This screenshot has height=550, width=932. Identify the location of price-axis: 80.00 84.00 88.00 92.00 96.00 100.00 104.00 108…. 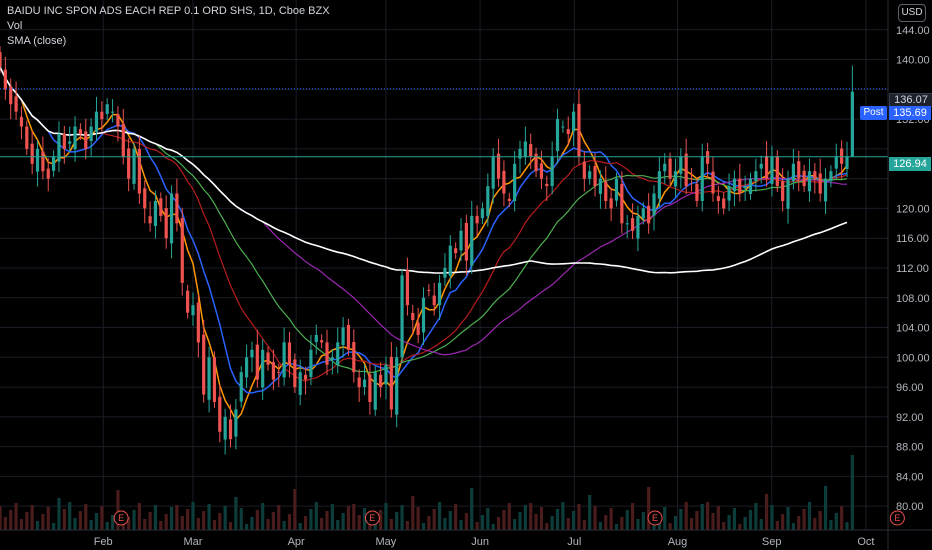
(908, 275).